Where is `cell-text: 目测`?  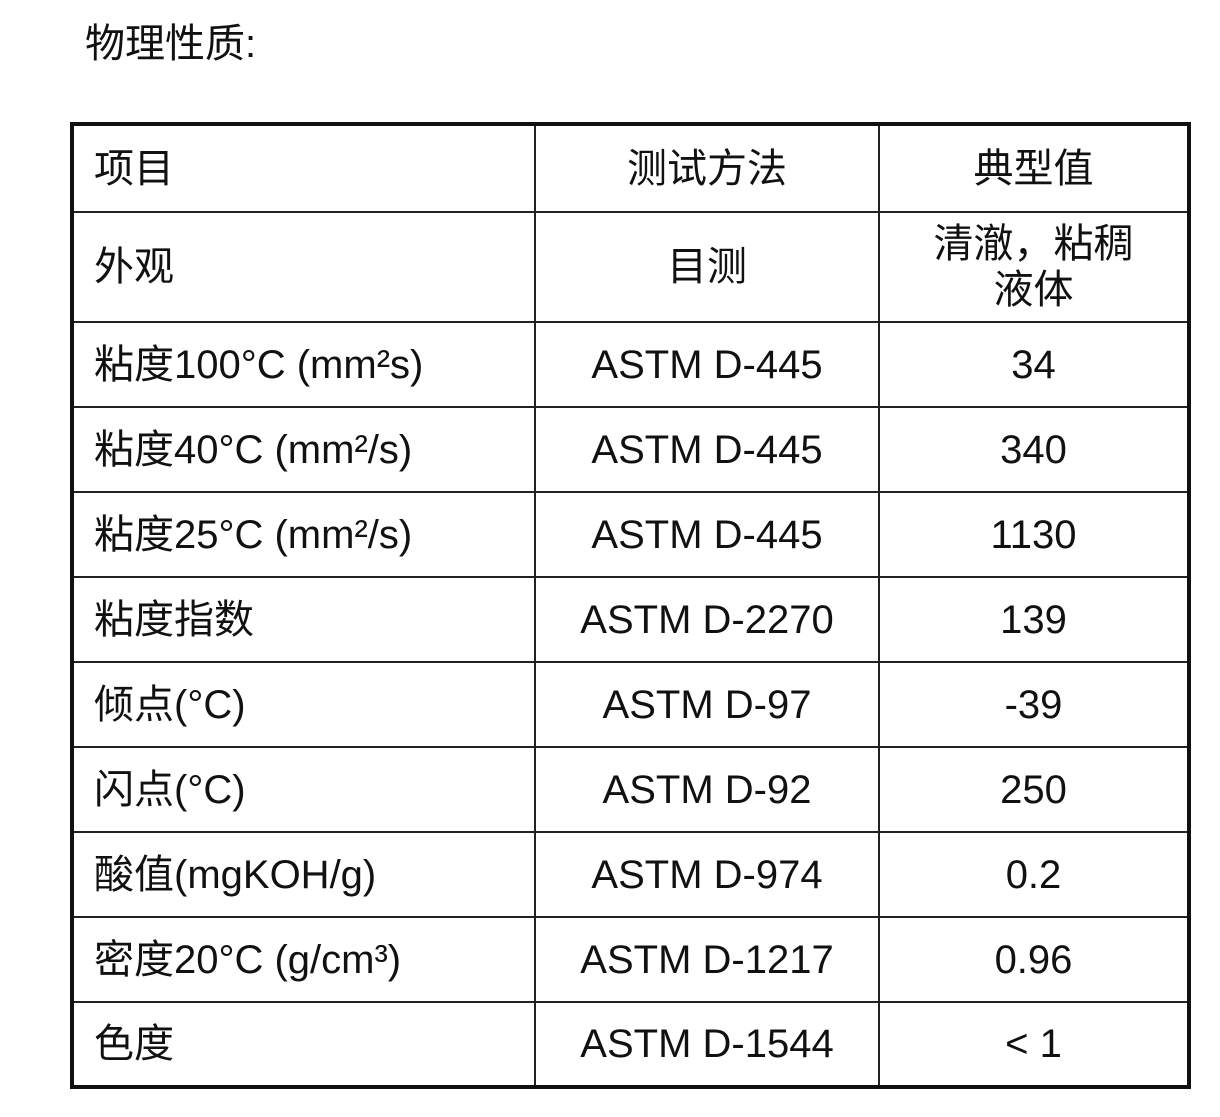 cell-text: 目测 is located at coordinates (707, 267).